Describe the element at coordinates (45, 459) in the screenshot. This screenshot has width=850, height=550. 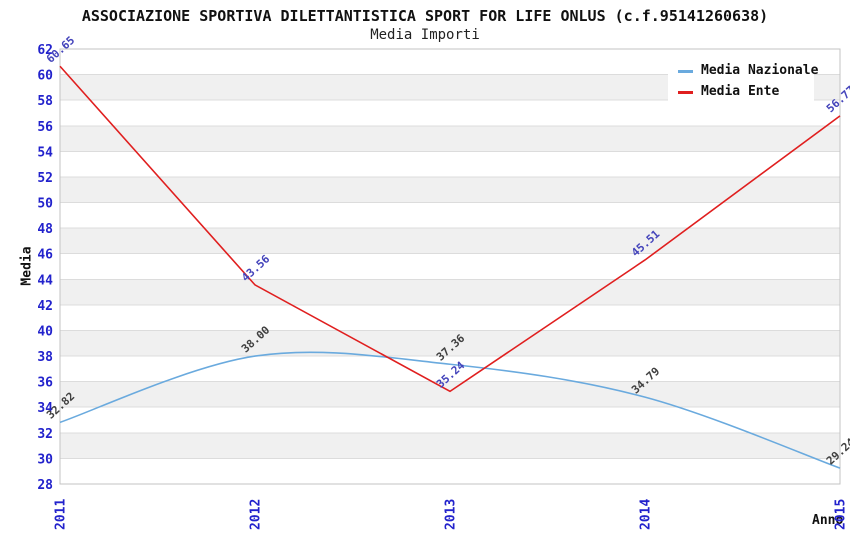
I see `y-tick-label: 30` at that location.